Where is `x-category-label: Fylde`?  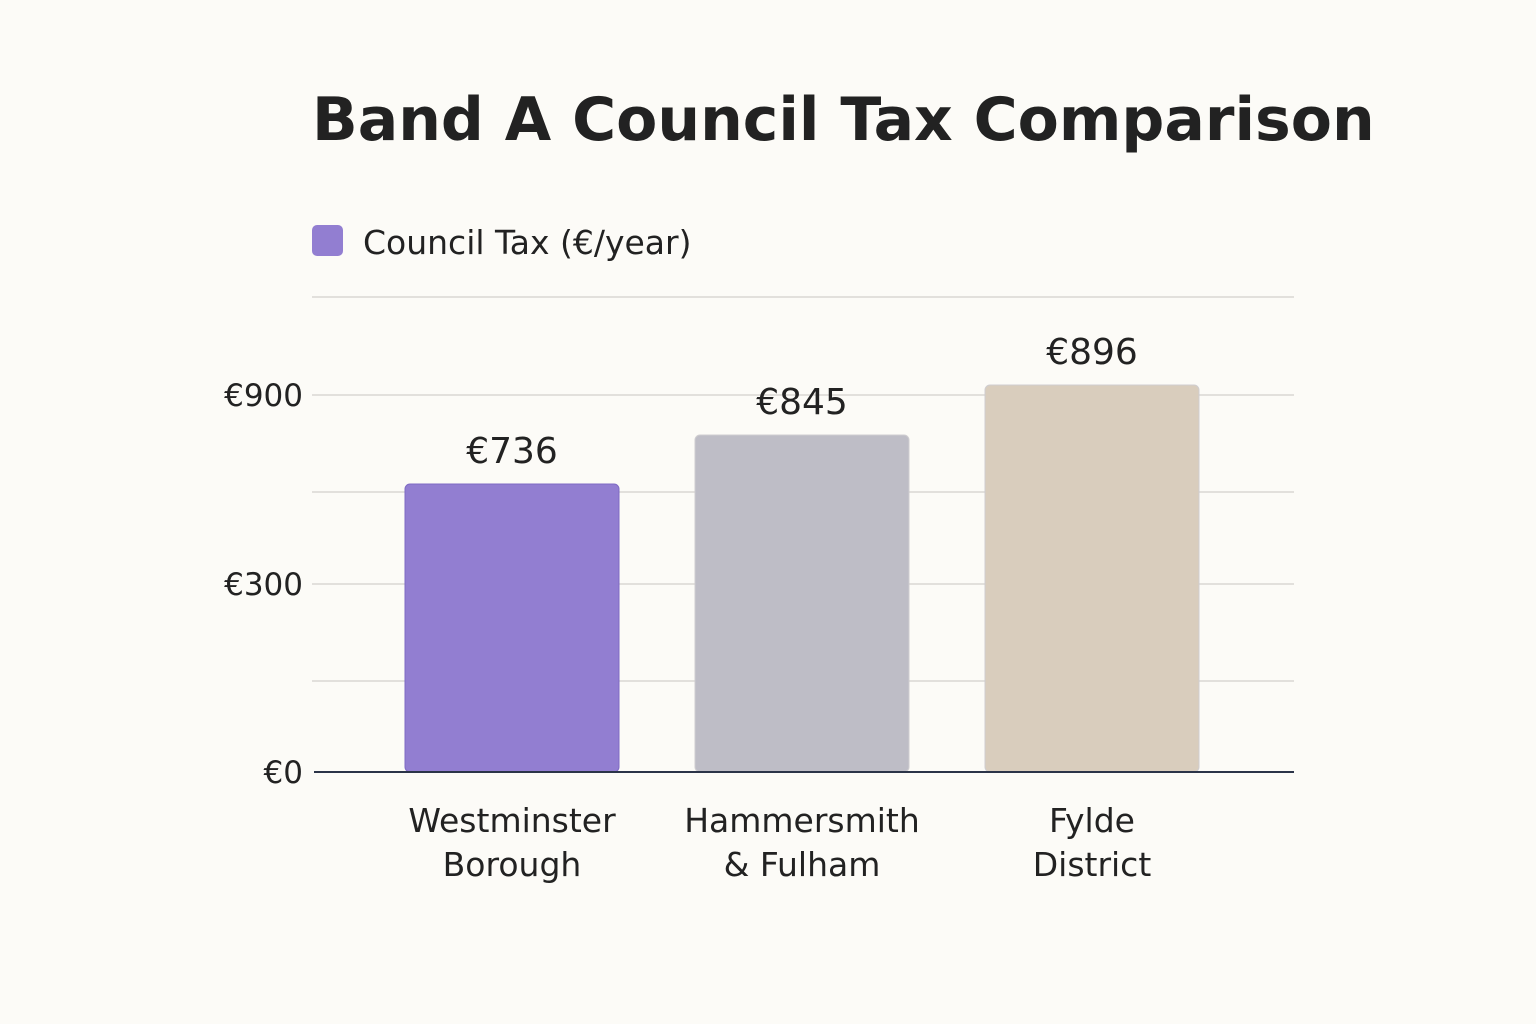 x-category-label: Fylde is located at coordinates (1092, 820).